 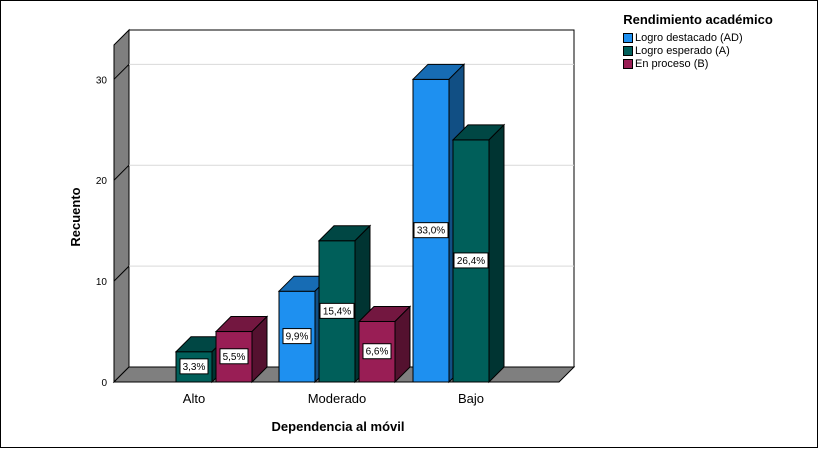 What do you see at coordinates (194, 398) in the screenshot?
I see `x-tick-label: Alto` at bounding box center [194, 398].